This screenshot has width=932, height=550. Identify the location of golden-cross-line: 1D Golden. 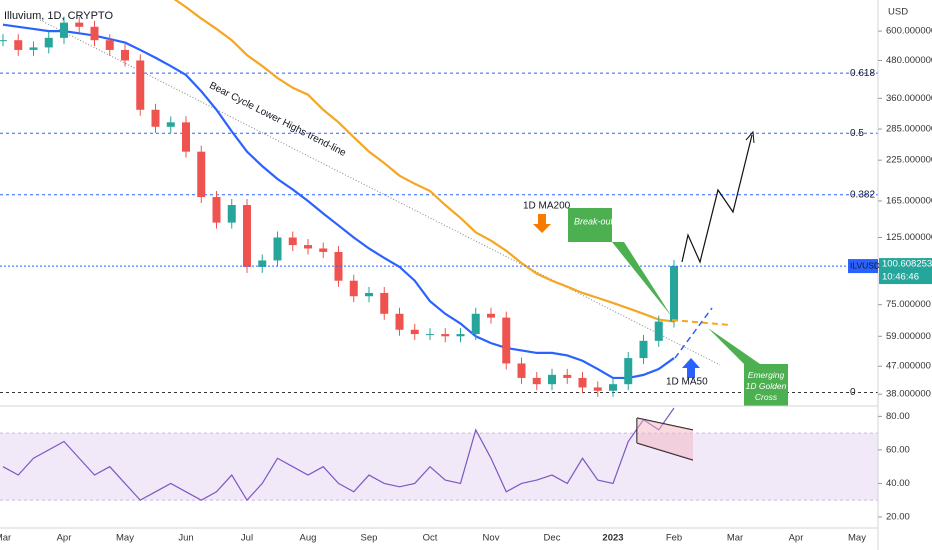
(766, 386).